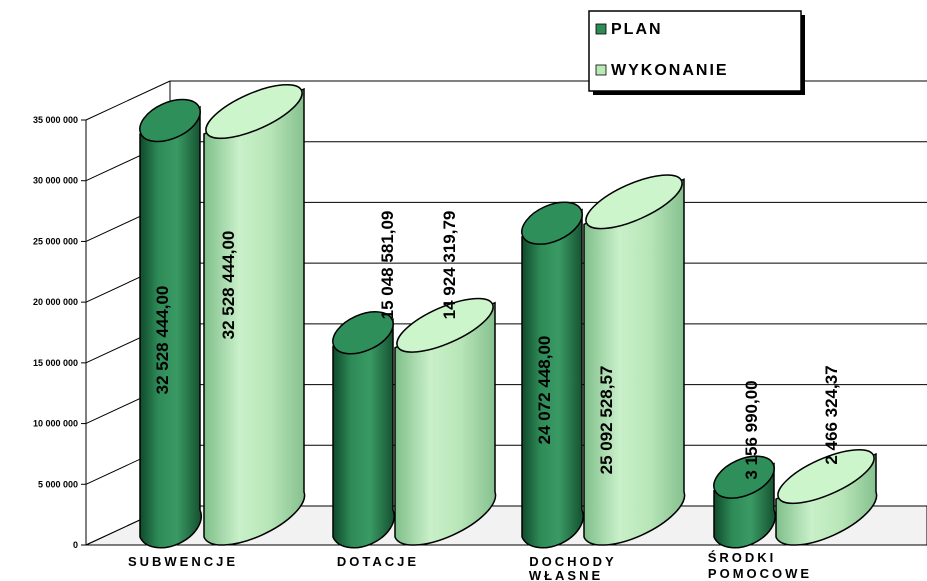 The image size is (927, 581). What do you see at coordinates (572, 561) in the screenshot?
I see `category-label: DOCHODY` at bounding box center [572, 561].